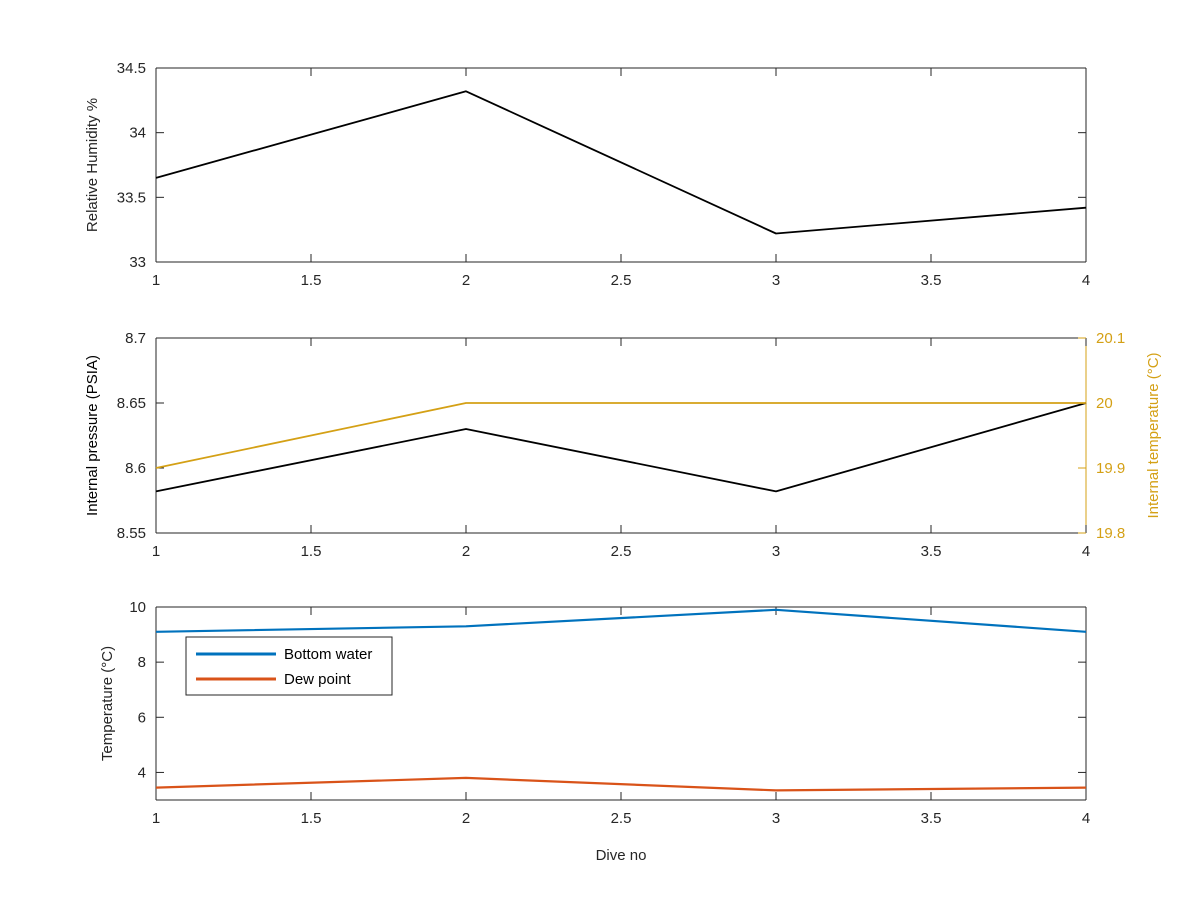 This screenshot has height=900, width=1200. What do you see at coordinates (142, 717) in the screenshot?
I see `y-tick-label: 6` at bounding box center [142, 717].